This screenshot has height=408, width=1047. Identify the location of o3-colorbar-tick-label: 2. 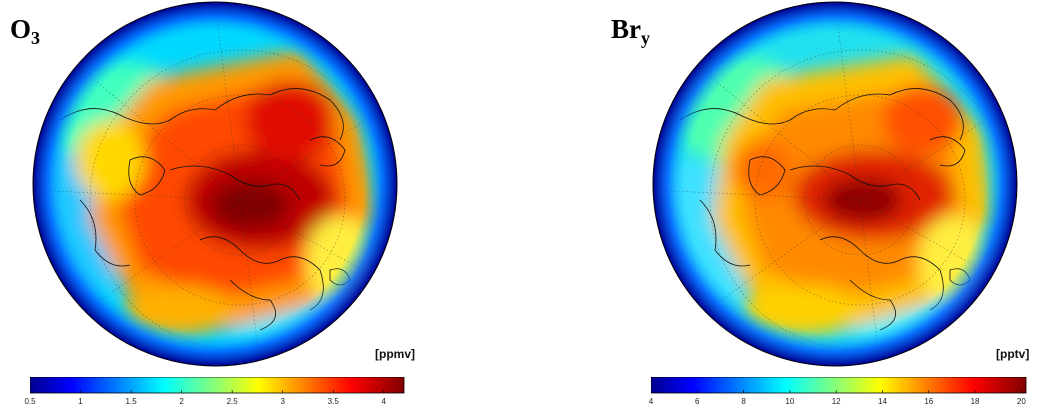
(181, 401).